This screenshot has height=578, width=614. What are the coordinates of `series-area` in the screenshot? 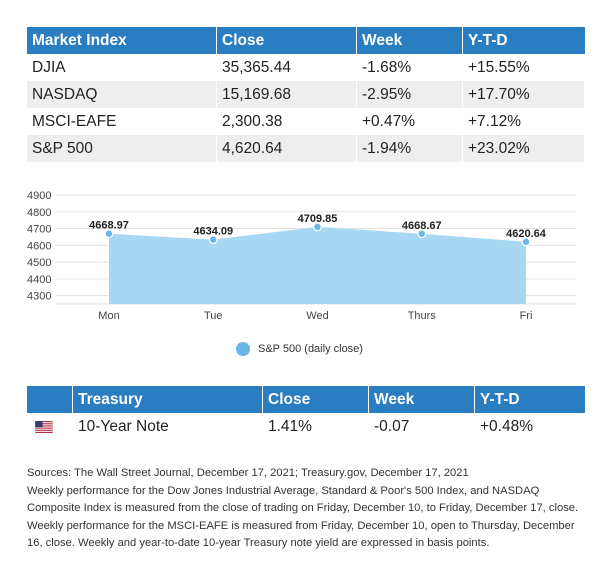 It's located at (317, 265).